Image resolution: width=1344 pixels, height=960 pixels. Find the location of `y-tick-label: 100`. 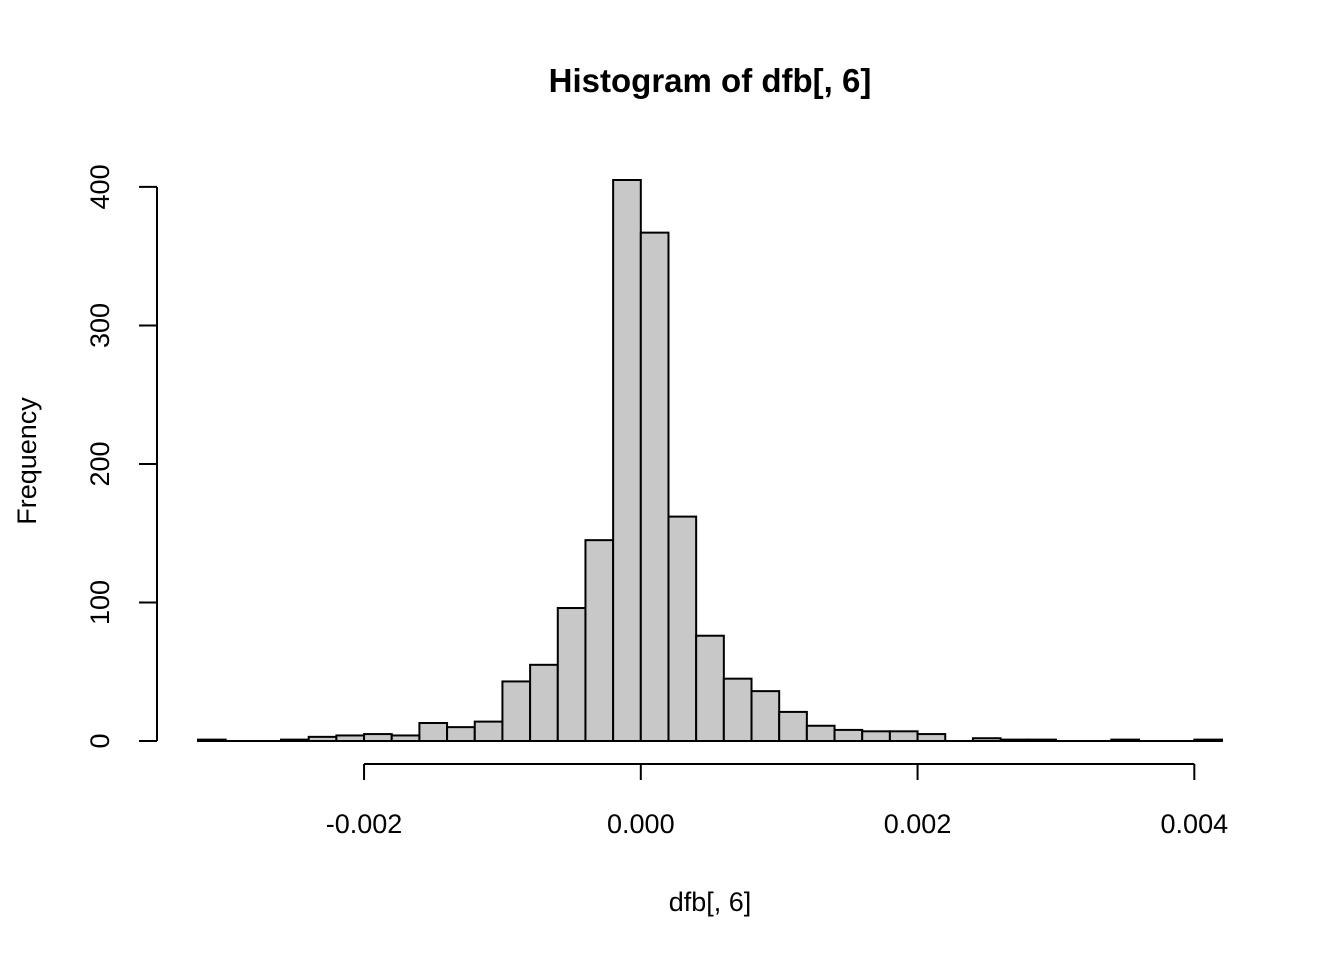

y-tick-label: 100 is located at coordinates (100, 602).